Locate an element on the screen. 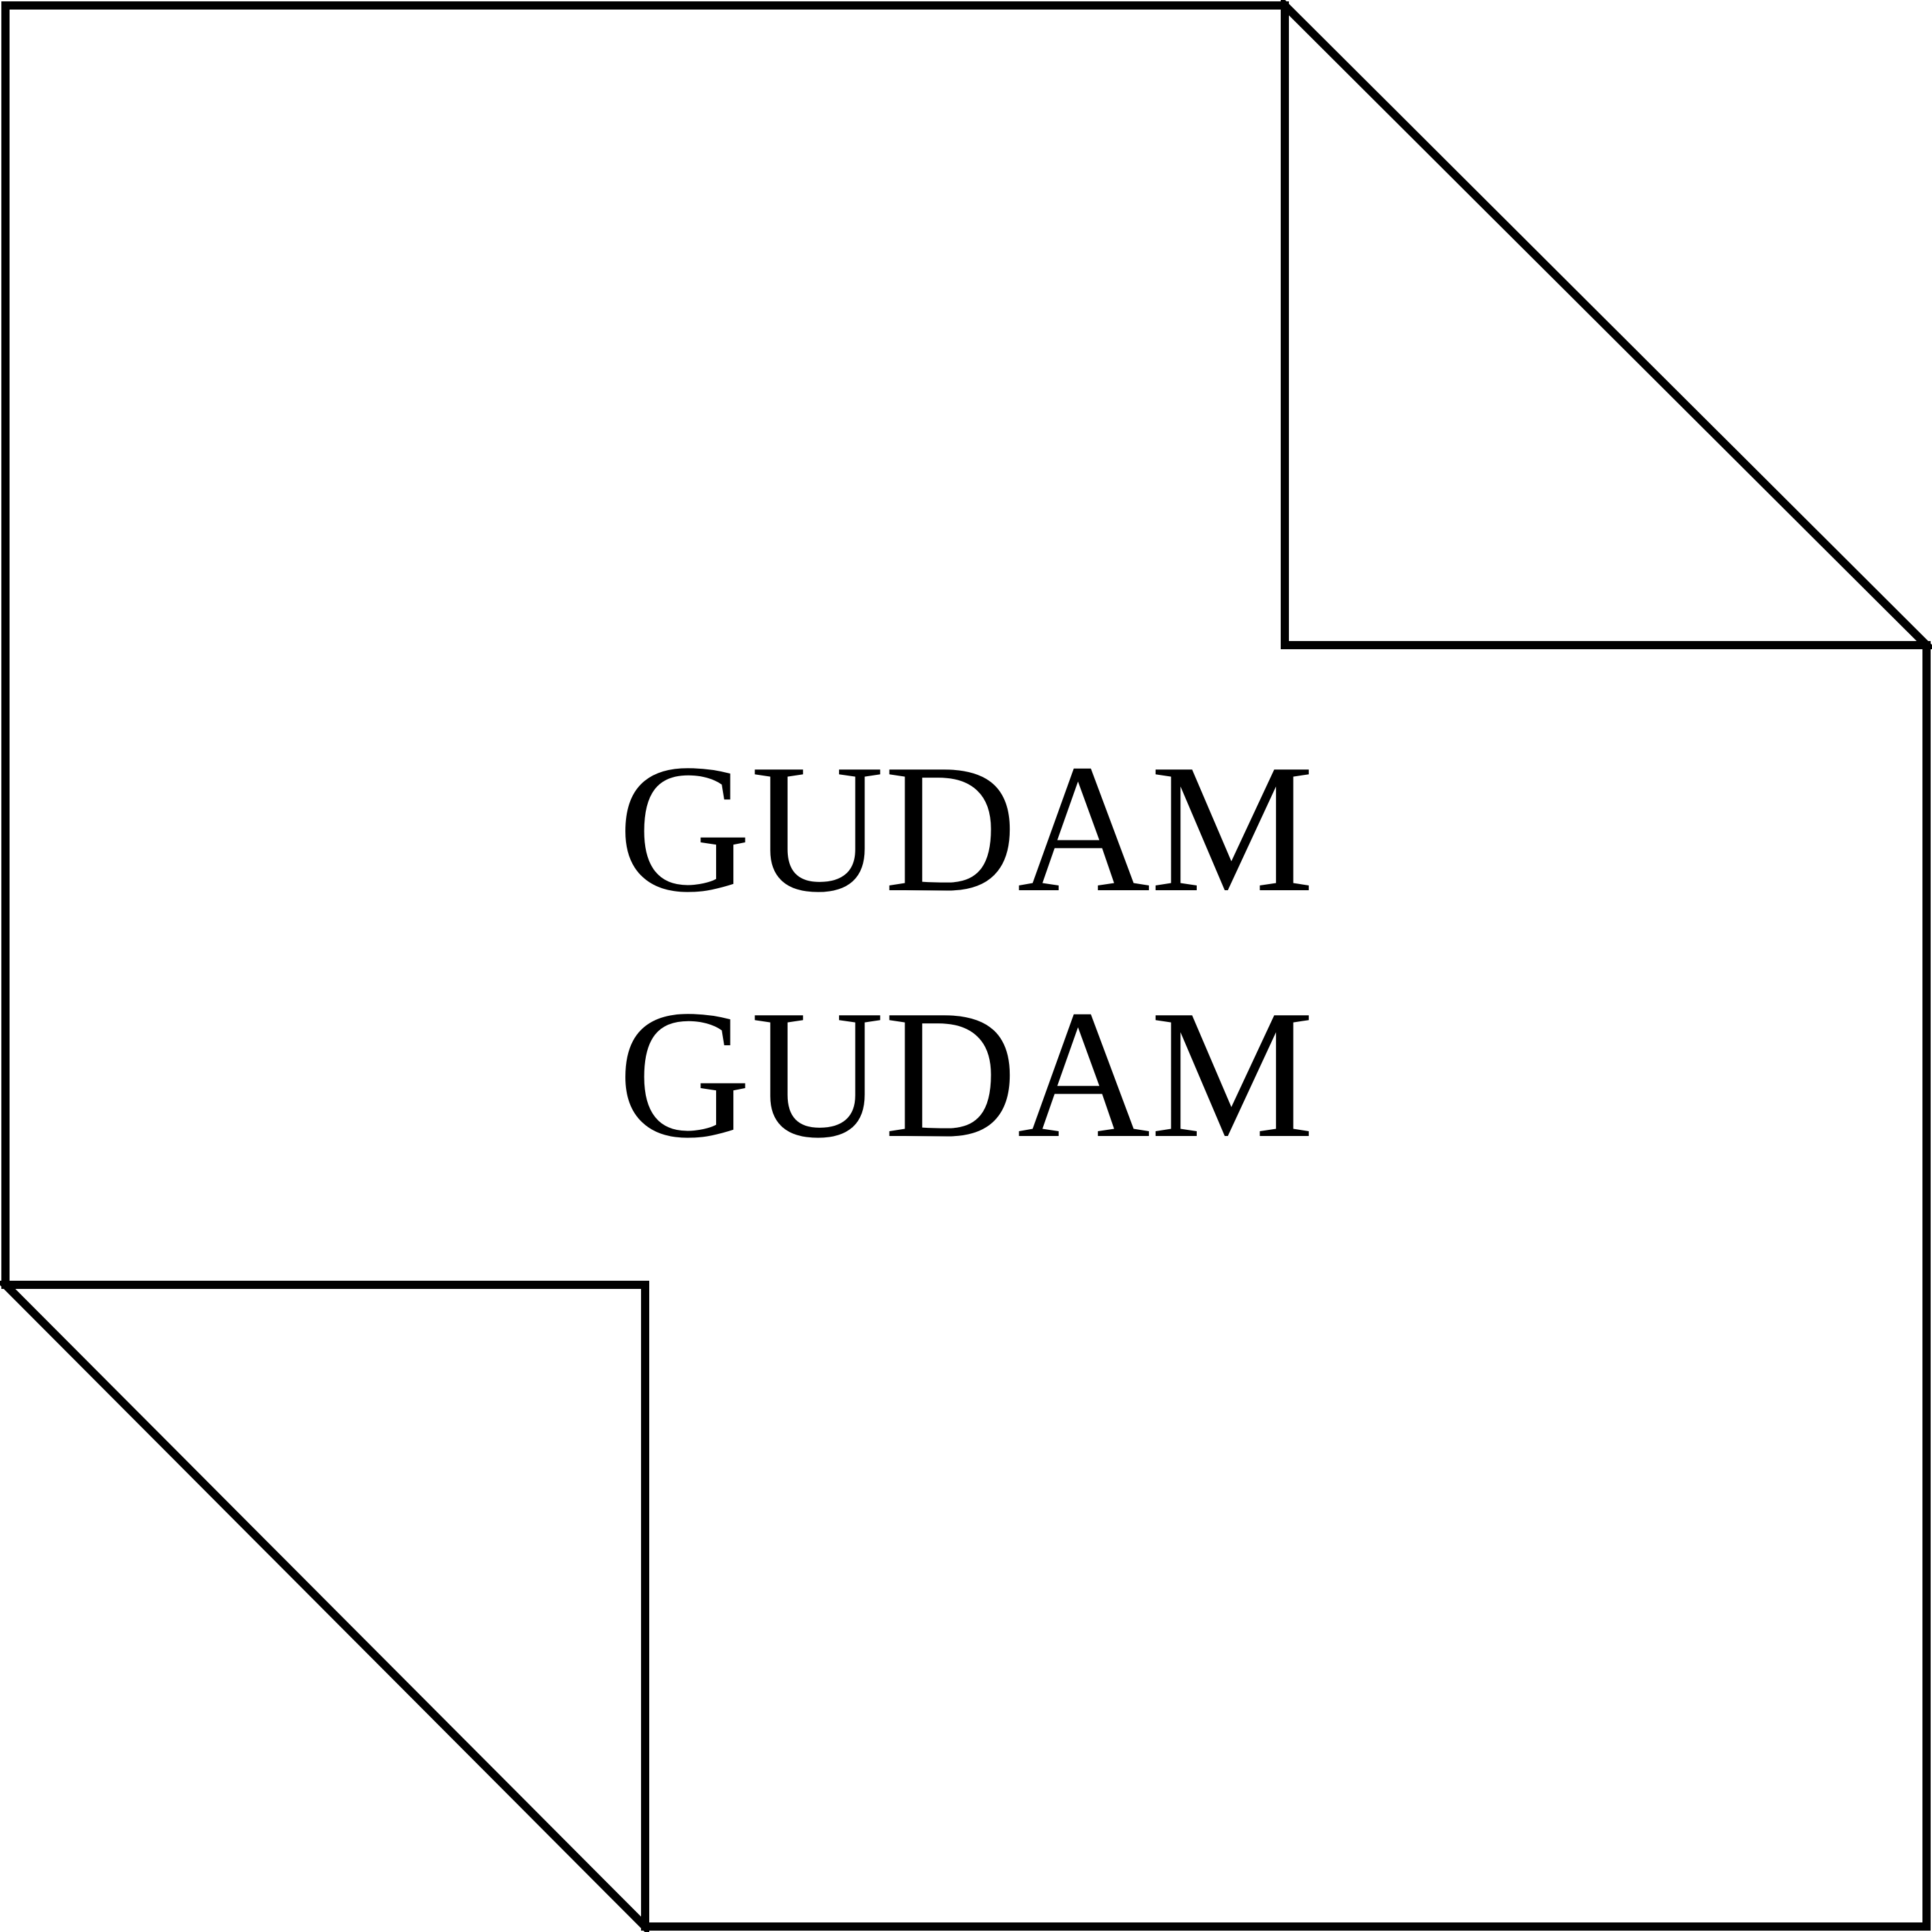 The height and width of the screenshot is (1932, 1932). label-line-2: GUDAM is located at coordinates (966, 1074).